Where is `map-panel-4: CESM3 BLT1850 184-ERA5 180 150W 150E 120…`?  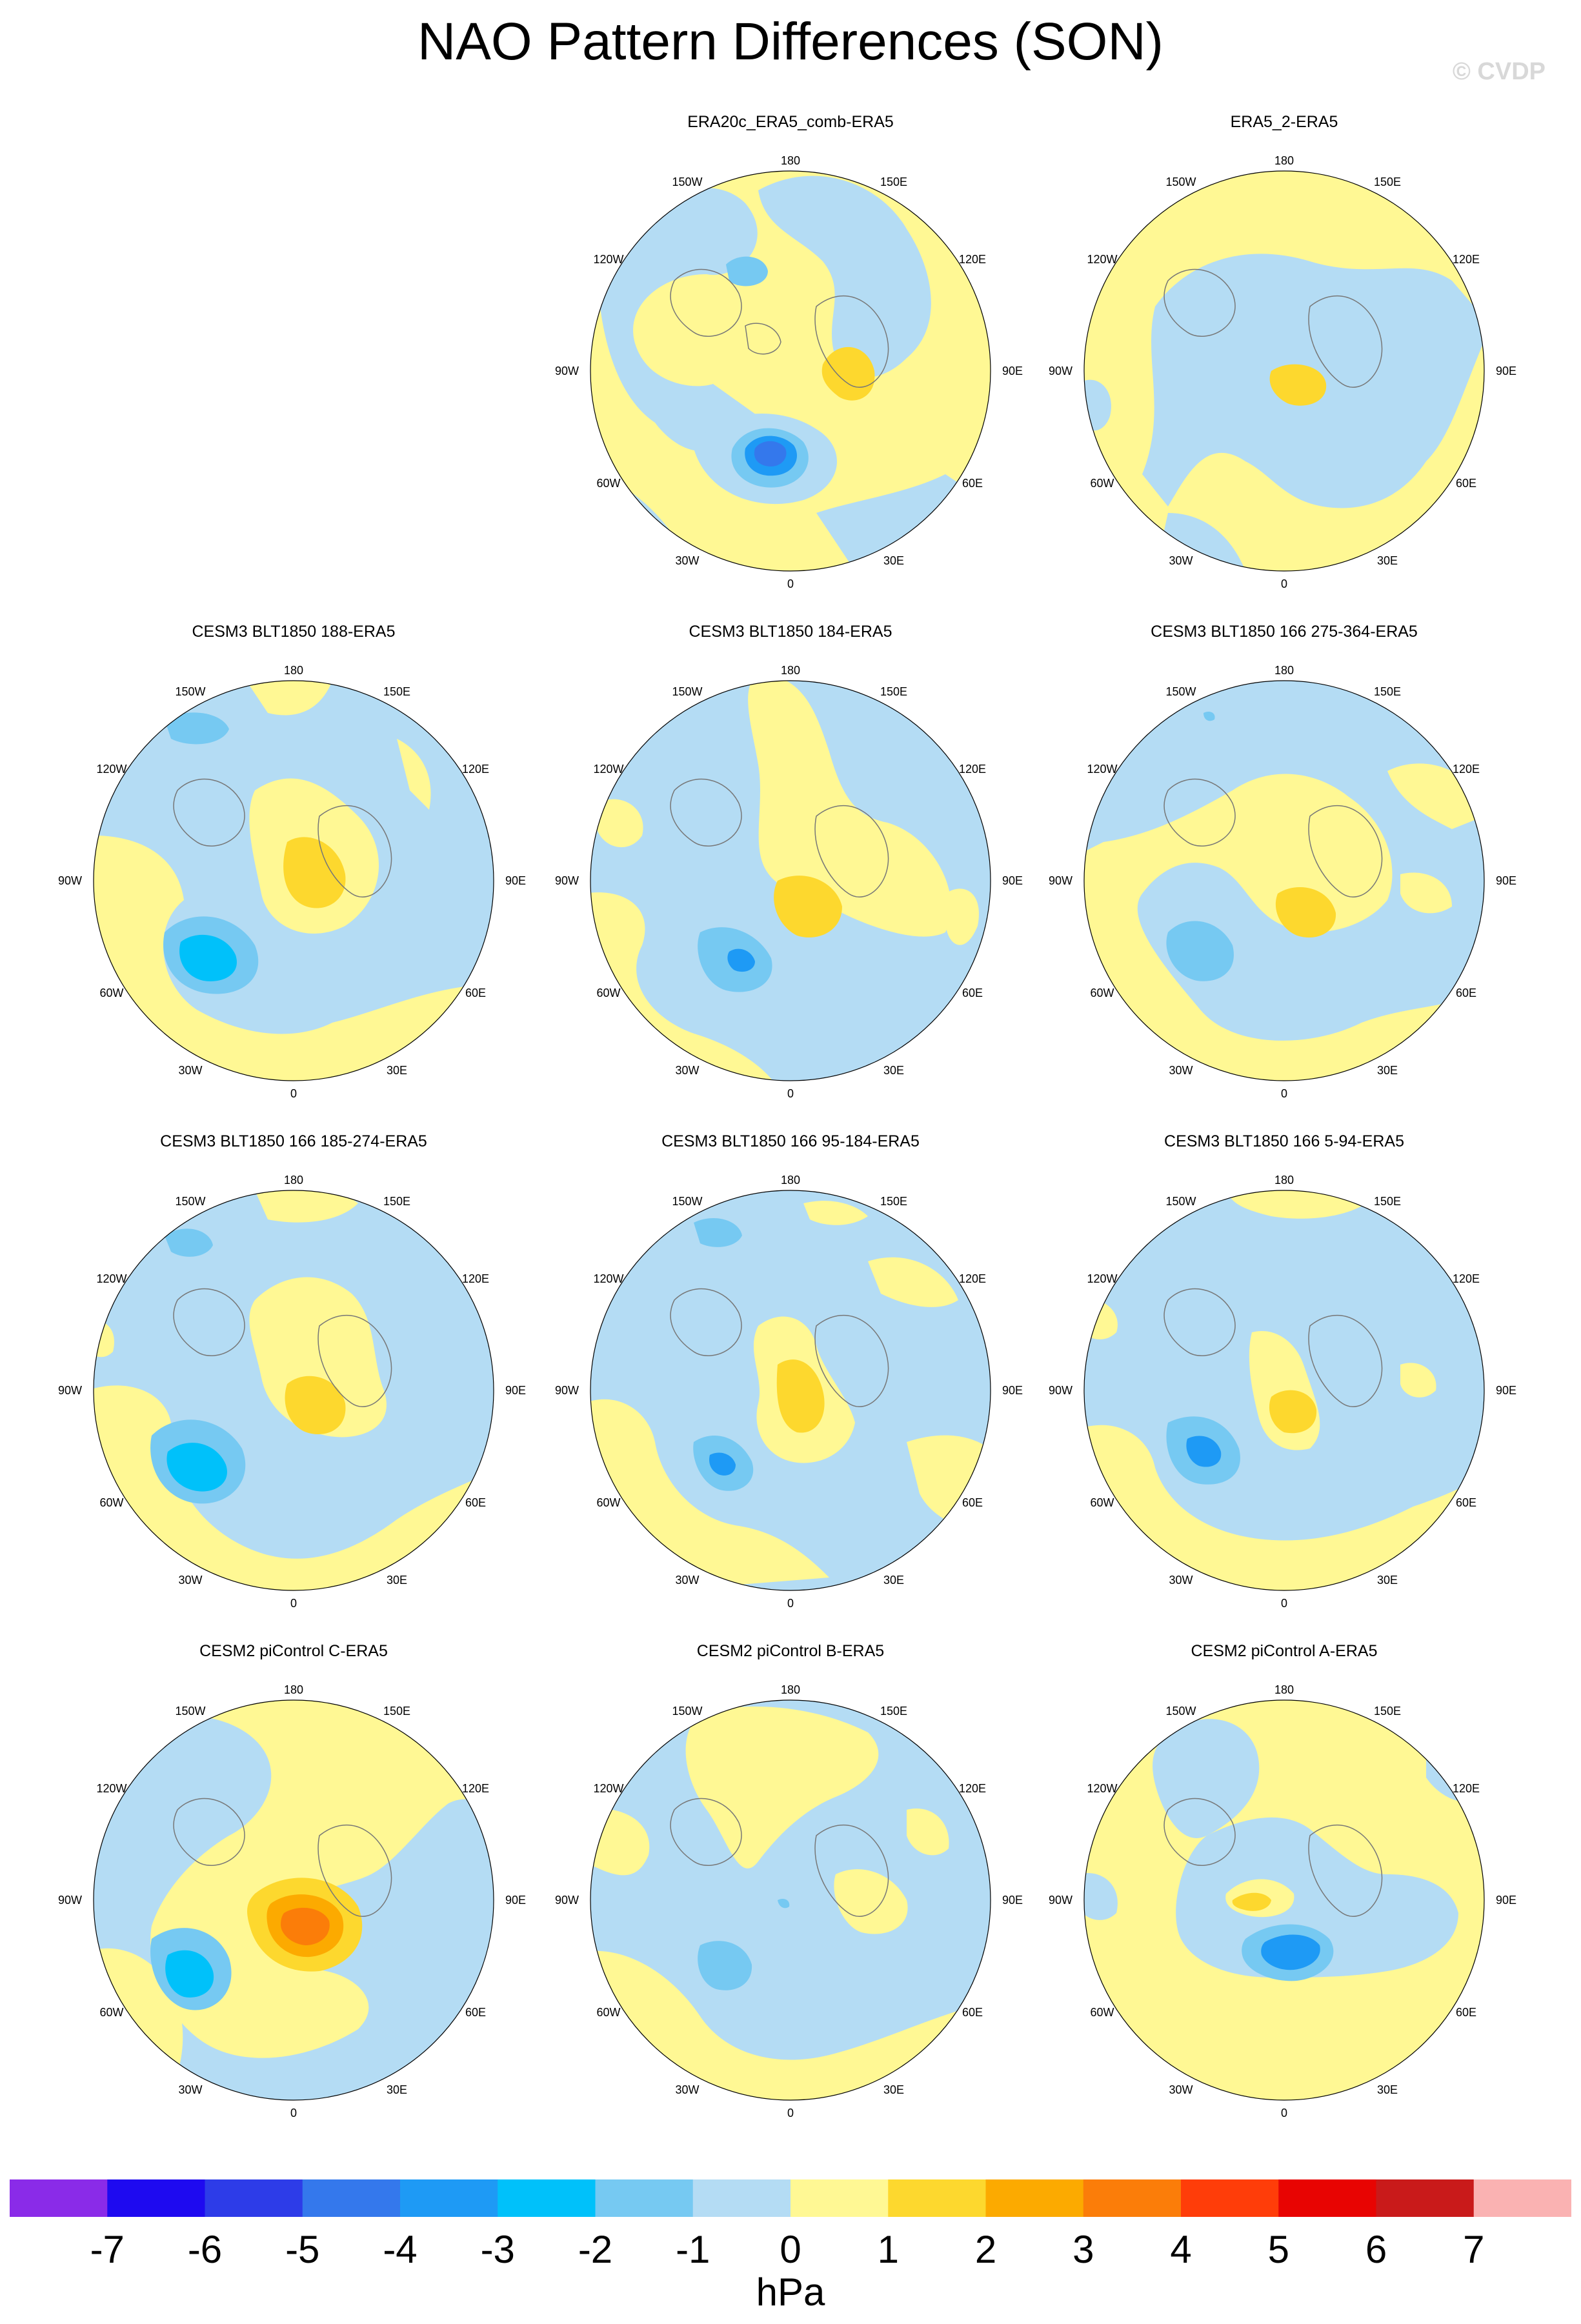
map-panel-4: CESM3 BLT1850 184-ERA5 180 150W 150E 120… is located at coordinates (790, 874).